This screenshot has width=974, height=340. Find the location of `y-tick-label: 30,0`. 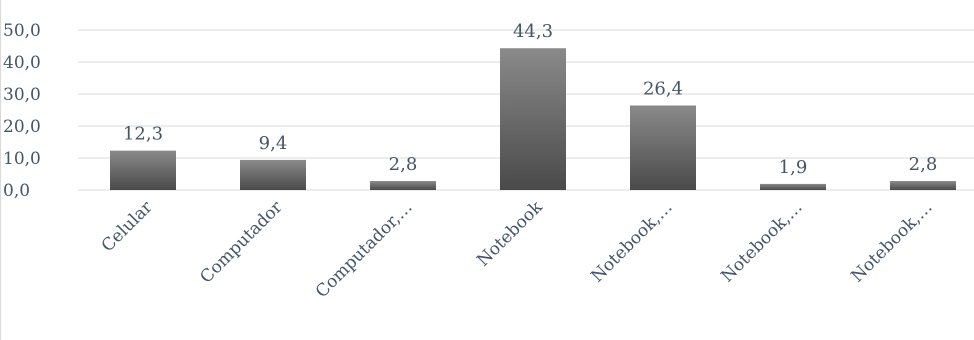

y-tick-label: 30,0 is located at coordinates (22, 95).